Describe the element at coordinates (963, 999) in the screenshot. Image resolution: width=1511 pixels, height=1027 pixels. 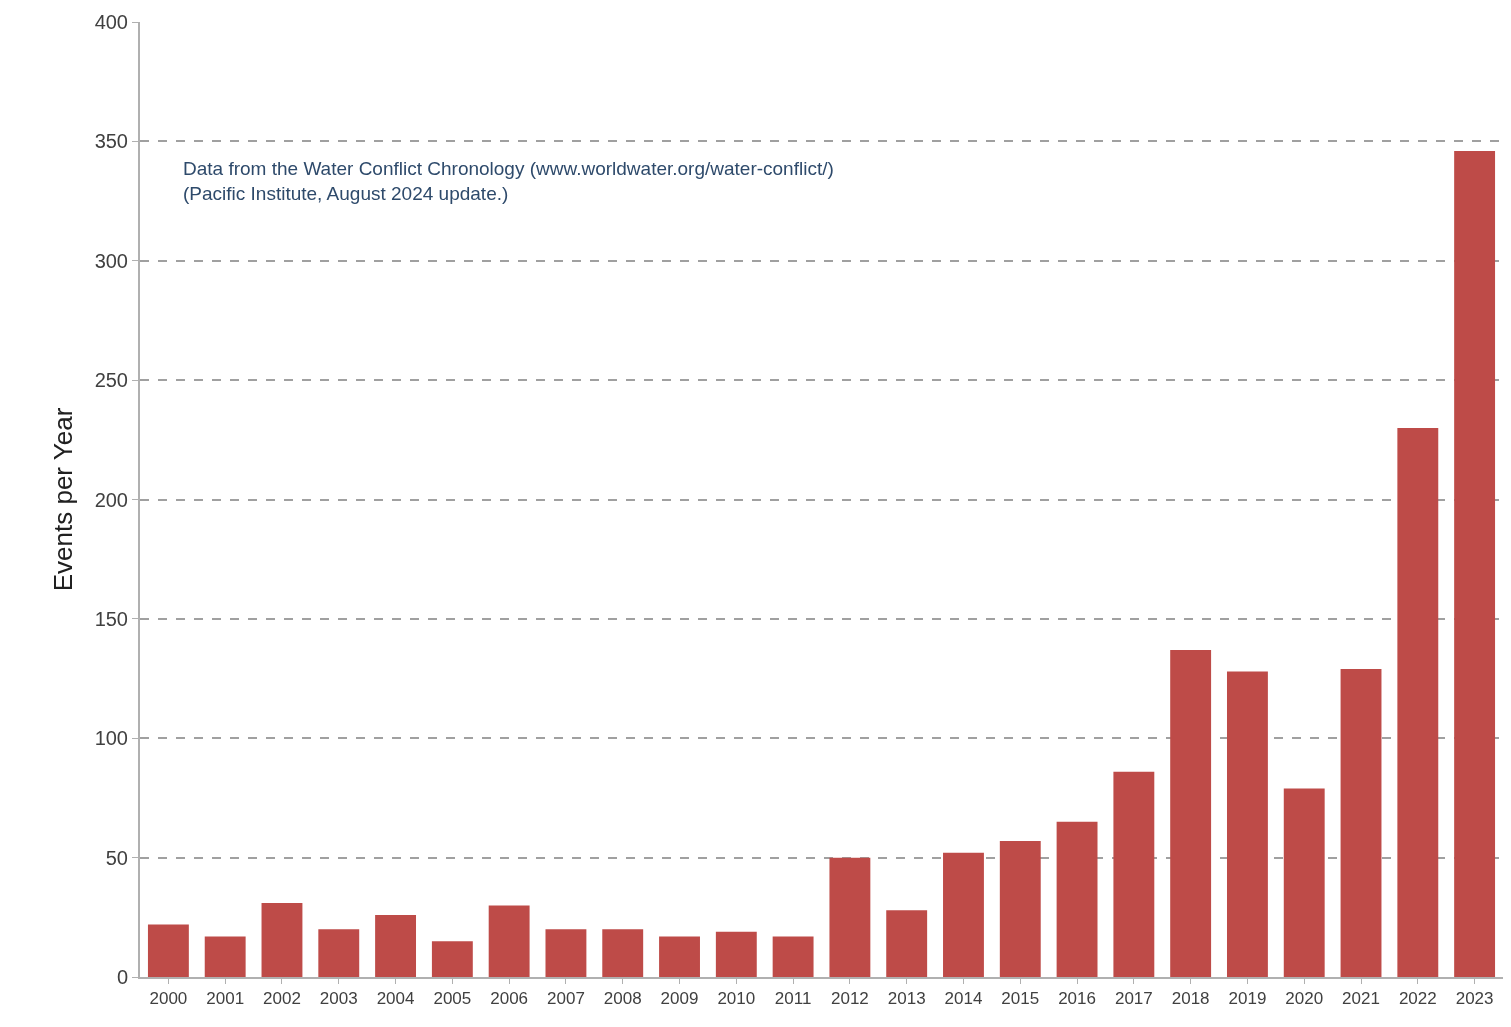
I see `x-tick-label: 2014` at that location.